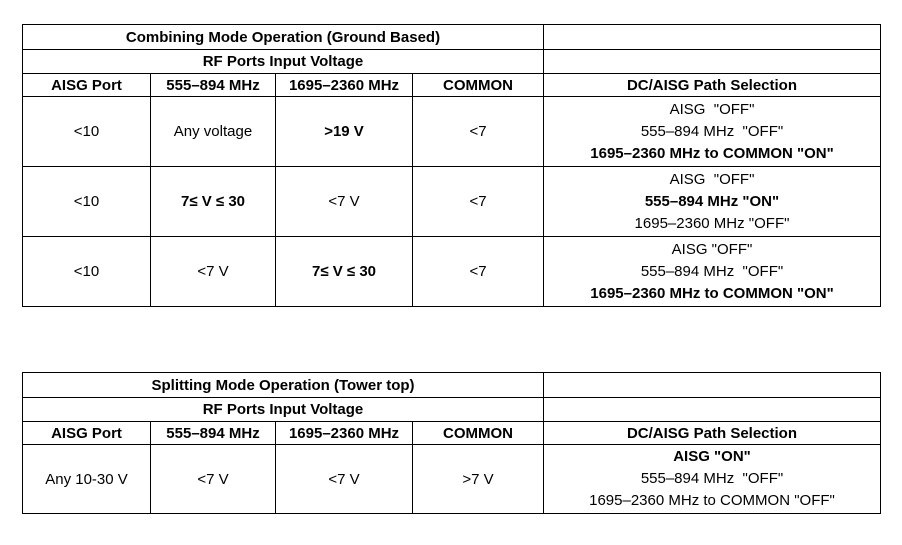  Describe the element at coordinates (344, 271) in the screenshot. I see `cell-1695-2360: 7≤ V ≤ 30` at that location.